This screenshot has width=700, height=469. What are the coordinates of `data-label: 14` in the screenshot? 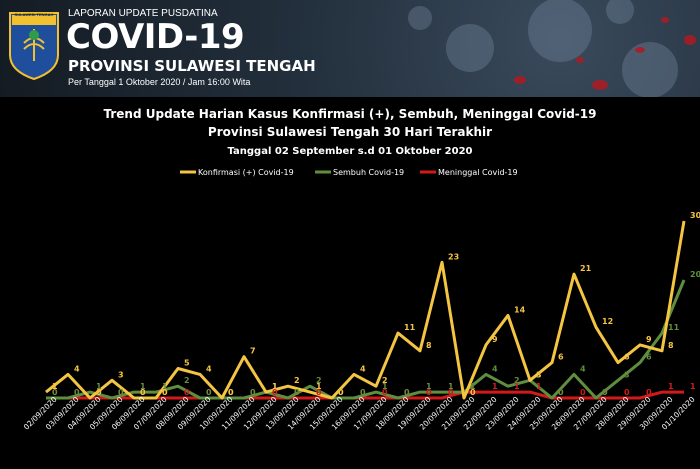 It's located at (520, 309).